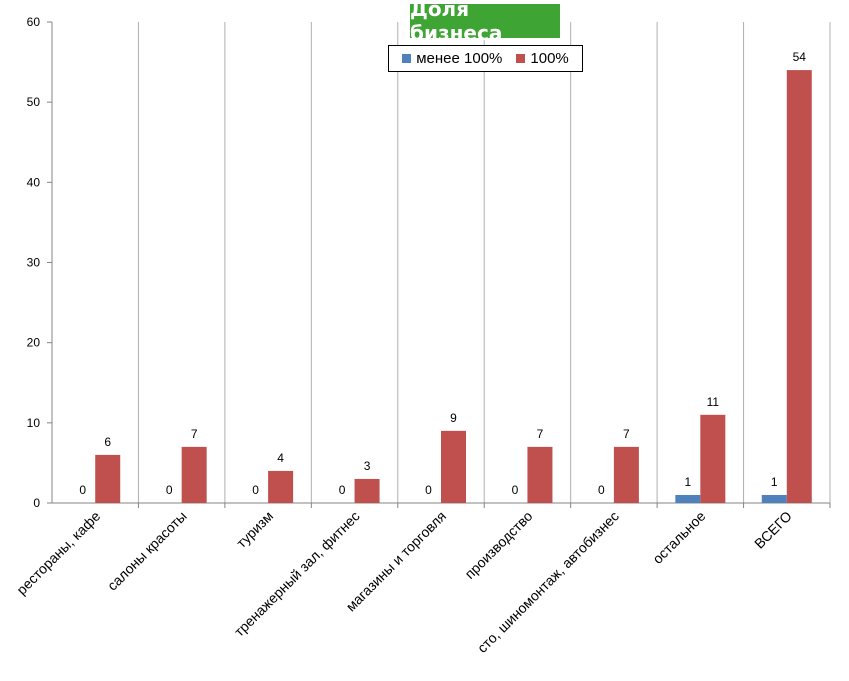 This screenshot has width=849, height=681. What do you see at coordinates (107, 442) in the screenshot?
I see `data-label-series-1: 6` at bounding box center [107, 442].